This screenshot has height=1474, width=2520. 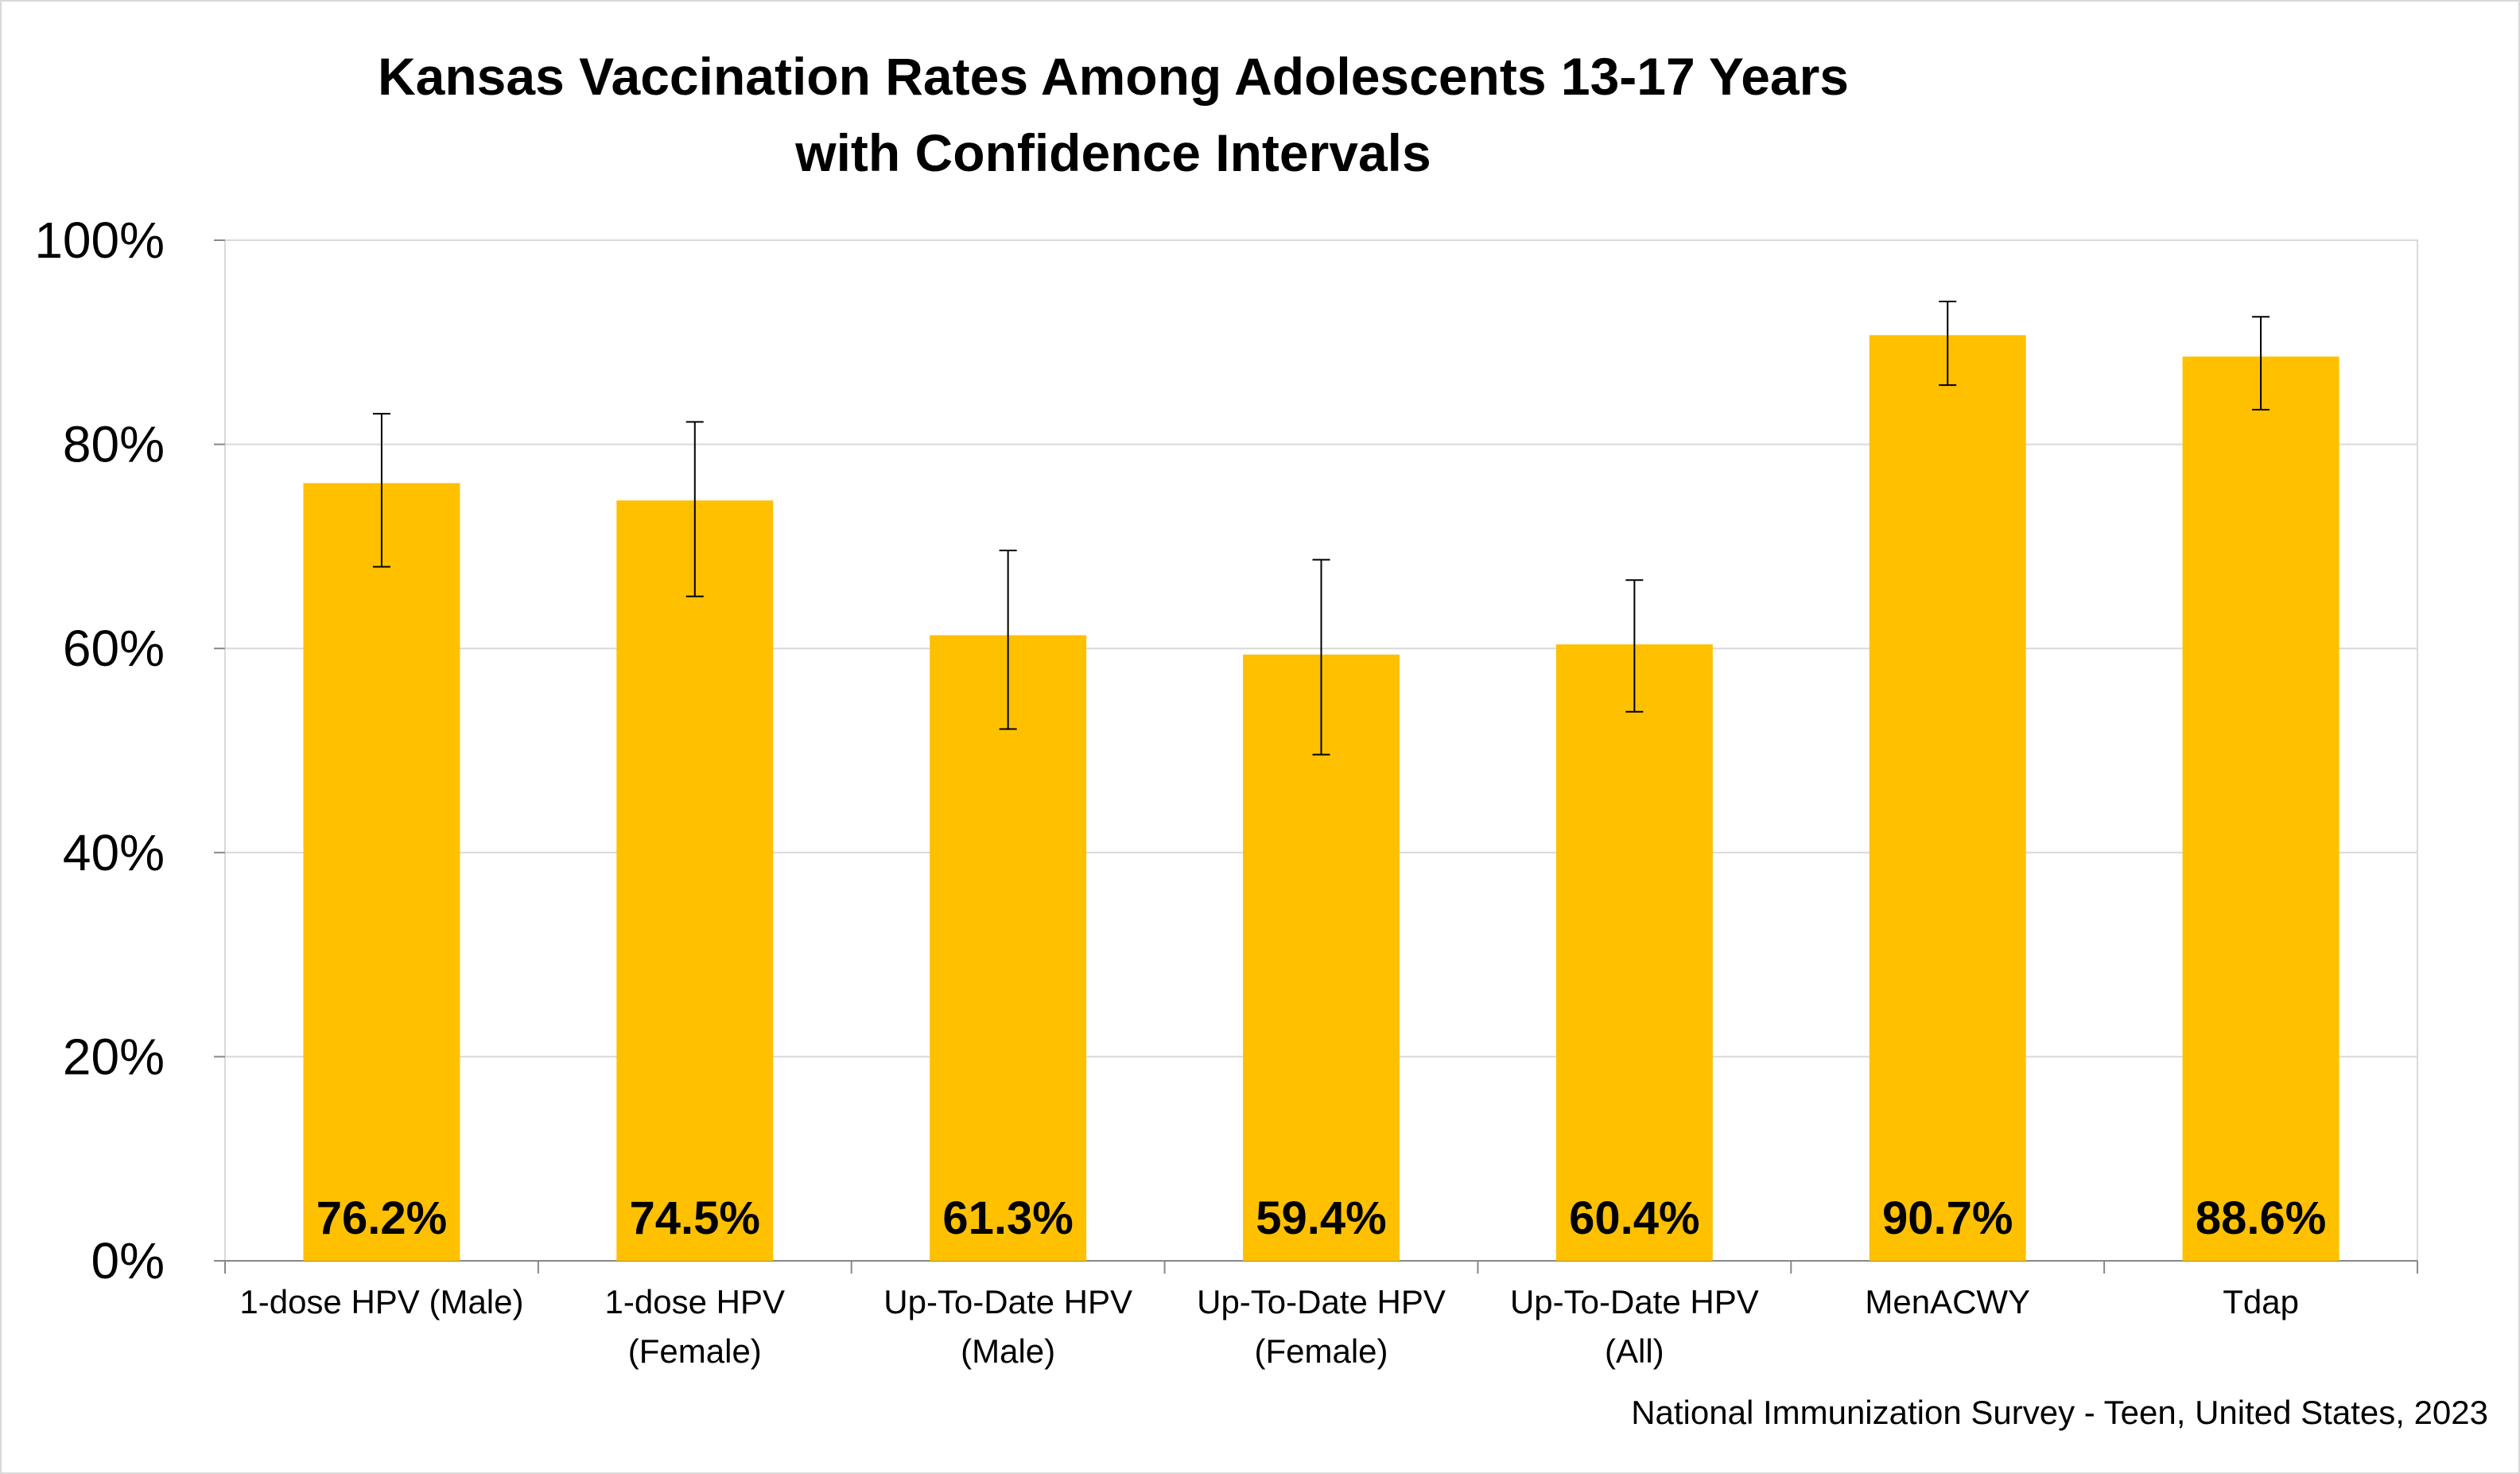 What do you see at coordinates (381, 1301) in the screenshot?
I see `x-category-label: 1-dose HPV (Male)` at bounding box center [381, 1301].